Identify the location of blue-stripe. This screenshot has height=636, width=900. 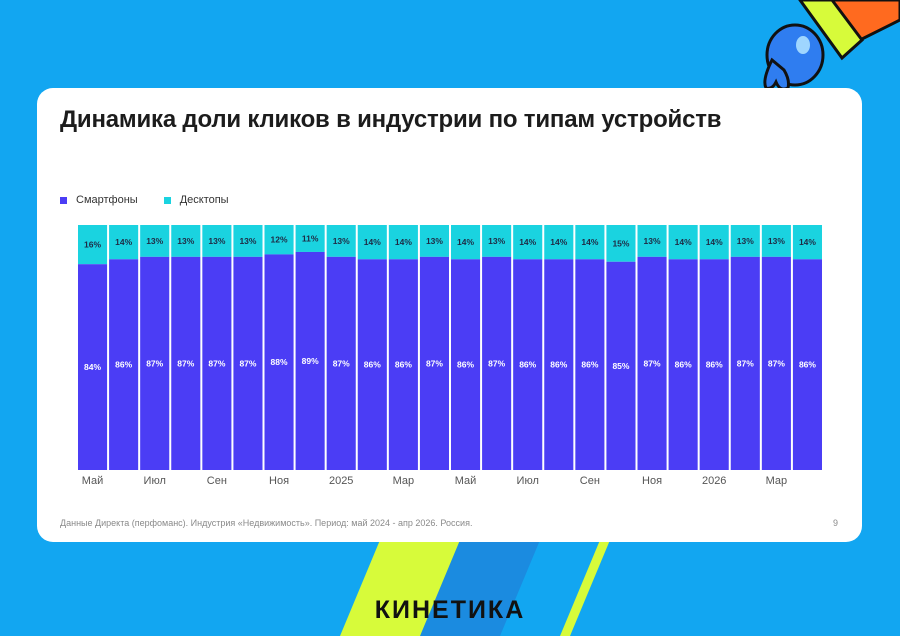
(480, 588).